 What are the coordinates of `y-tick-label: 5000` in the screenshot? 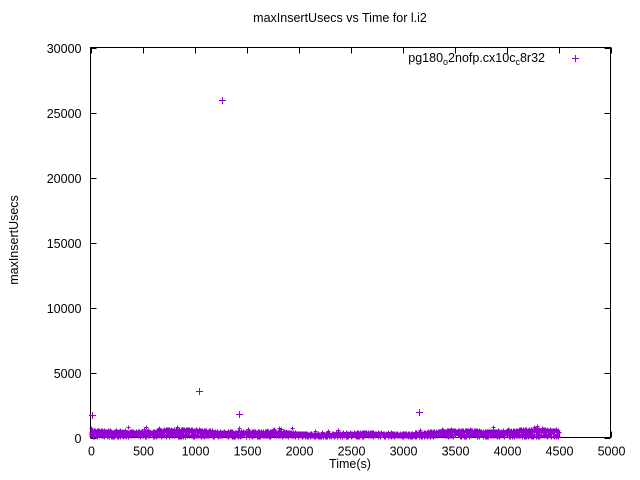 It's located at (68, 374).